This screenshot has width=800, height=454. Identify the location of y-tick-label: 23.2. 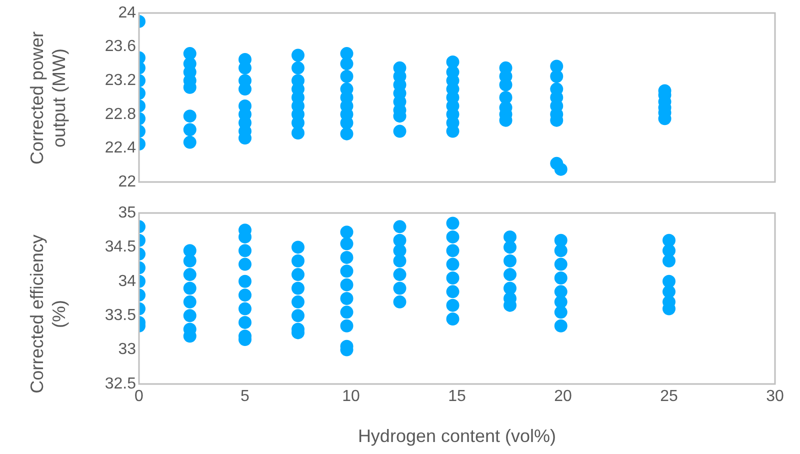
(120, 81).